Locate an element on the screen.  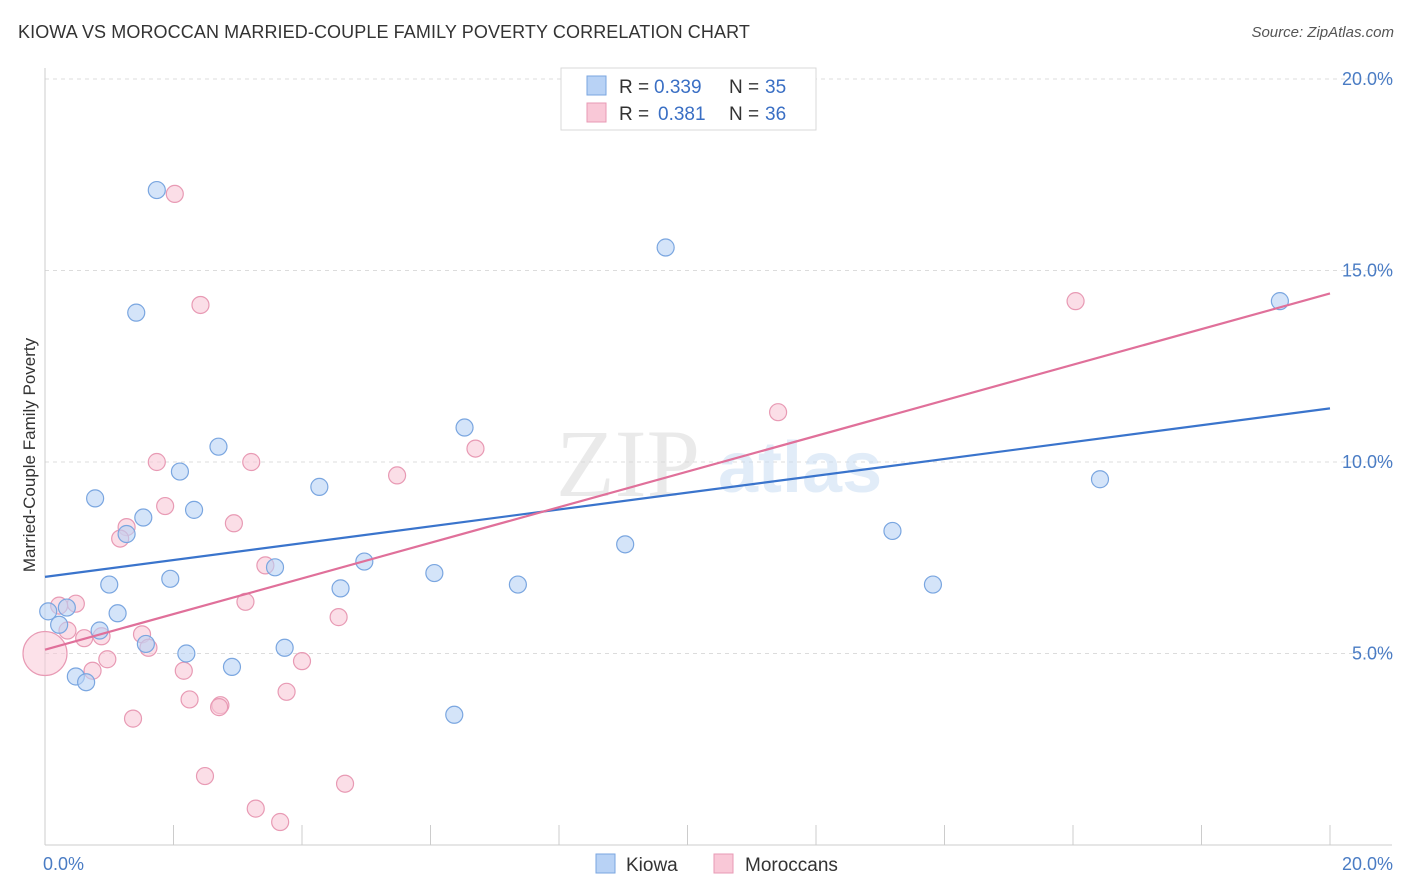
y-tick-labels: 5.0% 10.0% 15.0% 20.0% is located at coordinates (1367, 366).